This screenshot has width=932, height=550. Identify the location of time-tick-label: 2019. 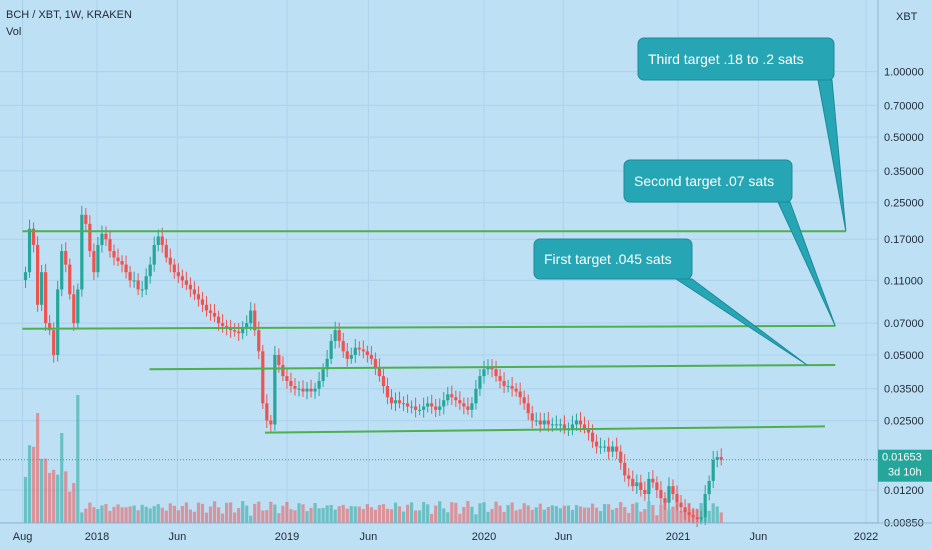
(287, 537).